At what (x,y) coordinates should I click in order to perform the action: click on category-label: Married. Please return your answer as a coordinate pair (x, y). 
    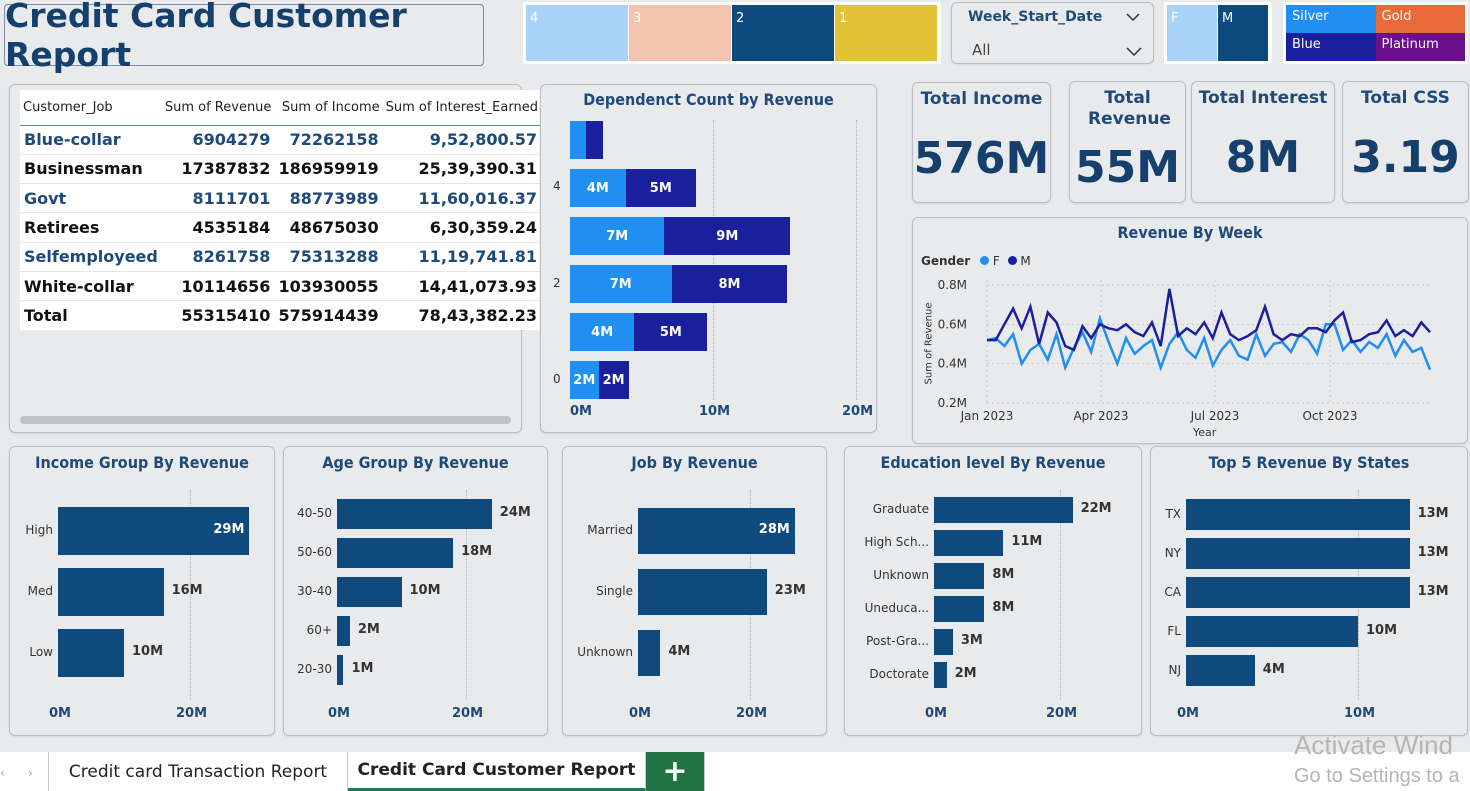
    Looking at the image, I should click on (610, 530).